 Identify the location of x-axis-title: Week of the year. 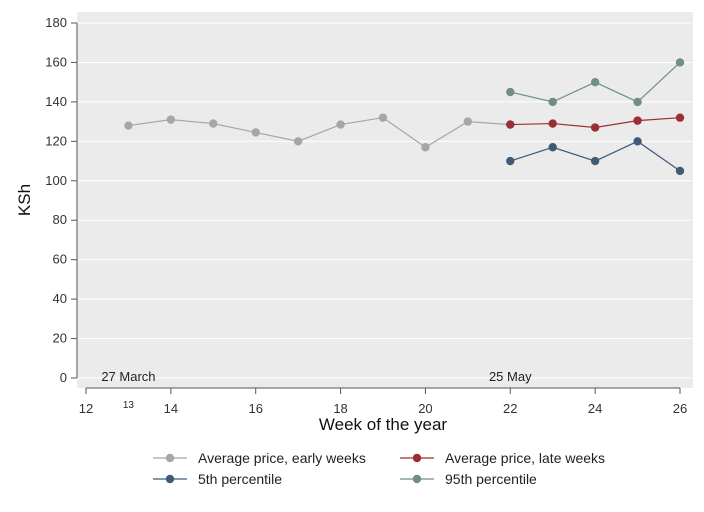
(383, 424).